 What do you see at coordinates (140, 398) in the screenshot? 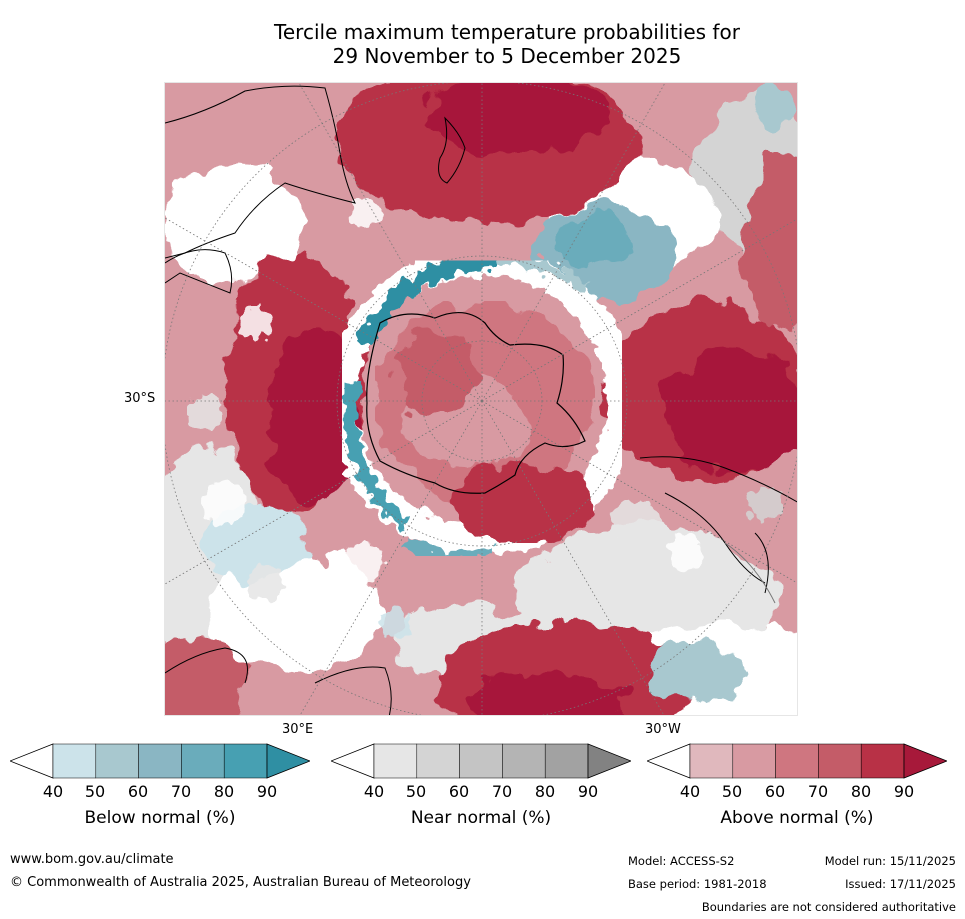
I see `latitude-label-30s: 30°S` at bounding box center [140, 398].